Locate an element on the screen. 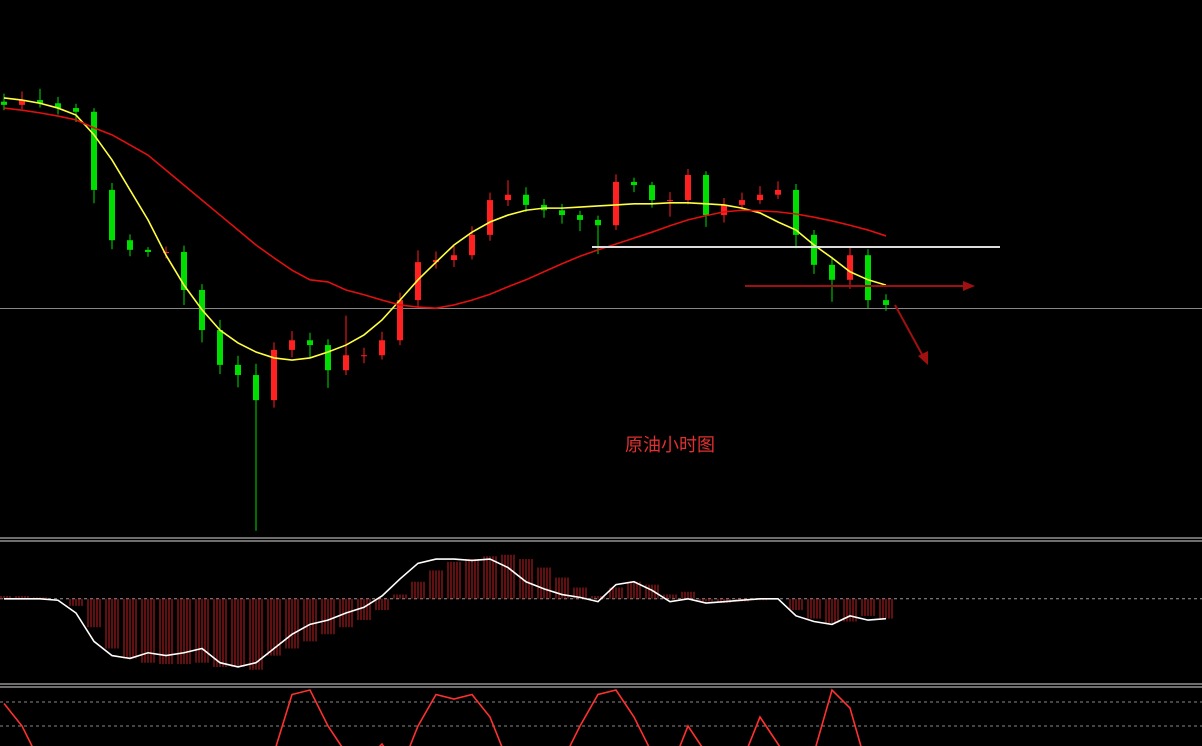 The height and width of the screenshot is (746, 1202). macd-line is located at coordinates (445, 613).